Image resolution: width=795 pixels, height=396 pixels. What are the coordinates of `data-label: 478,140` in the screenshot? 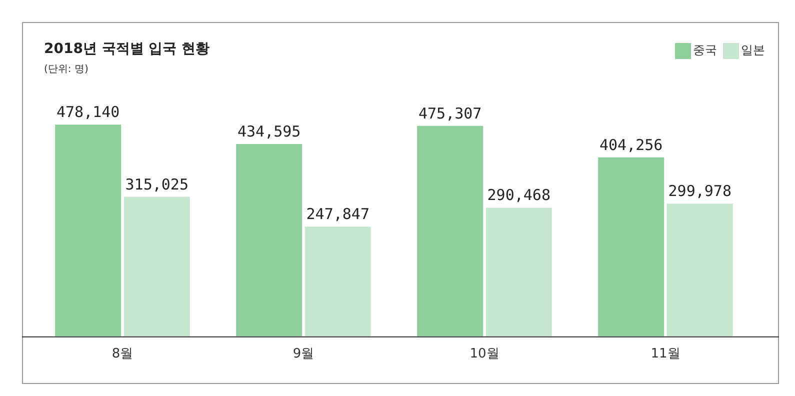 It's located at (88, 112).